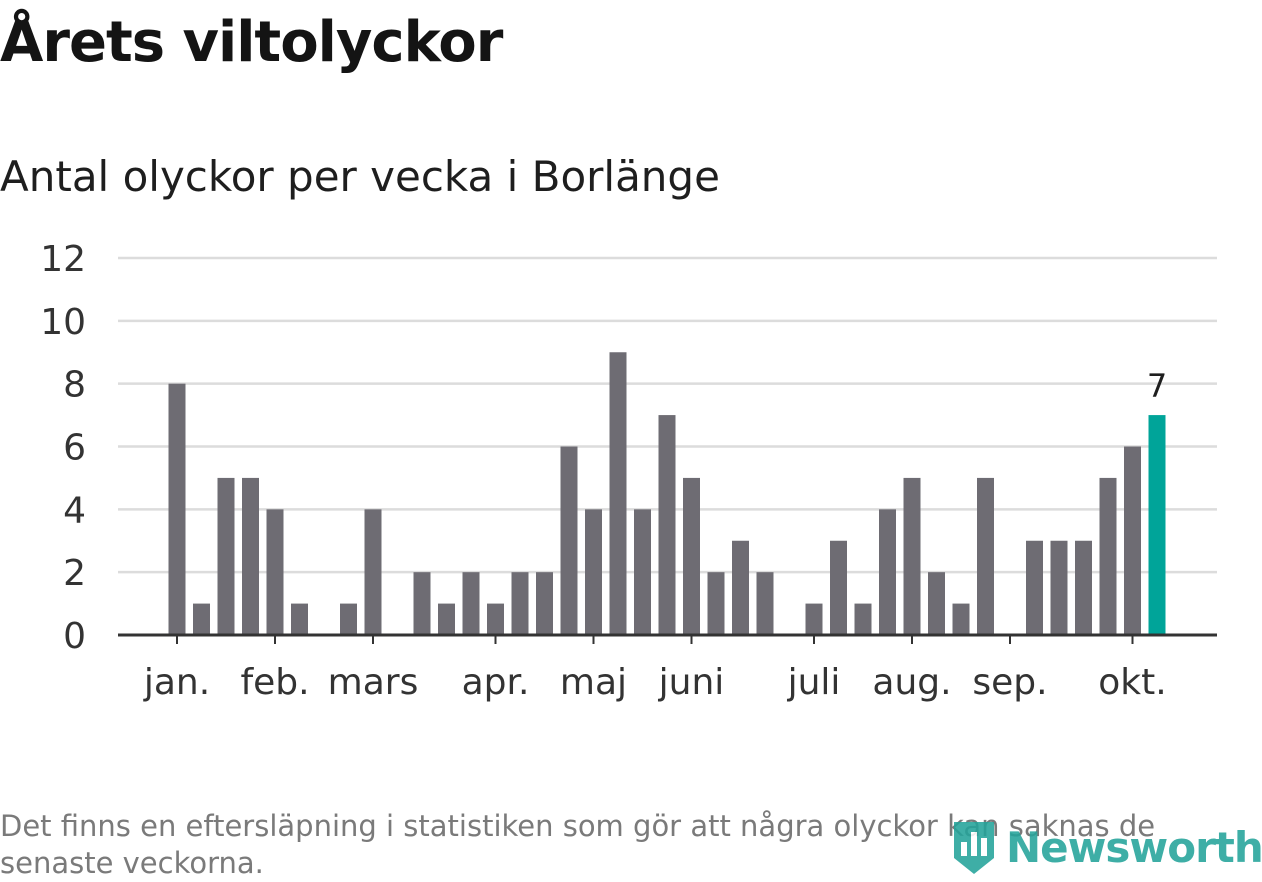  What do you see at coordinates (911, 682) in the screenshot?
I see `x-tick-label: aug.` at bounding box center [911, 682].